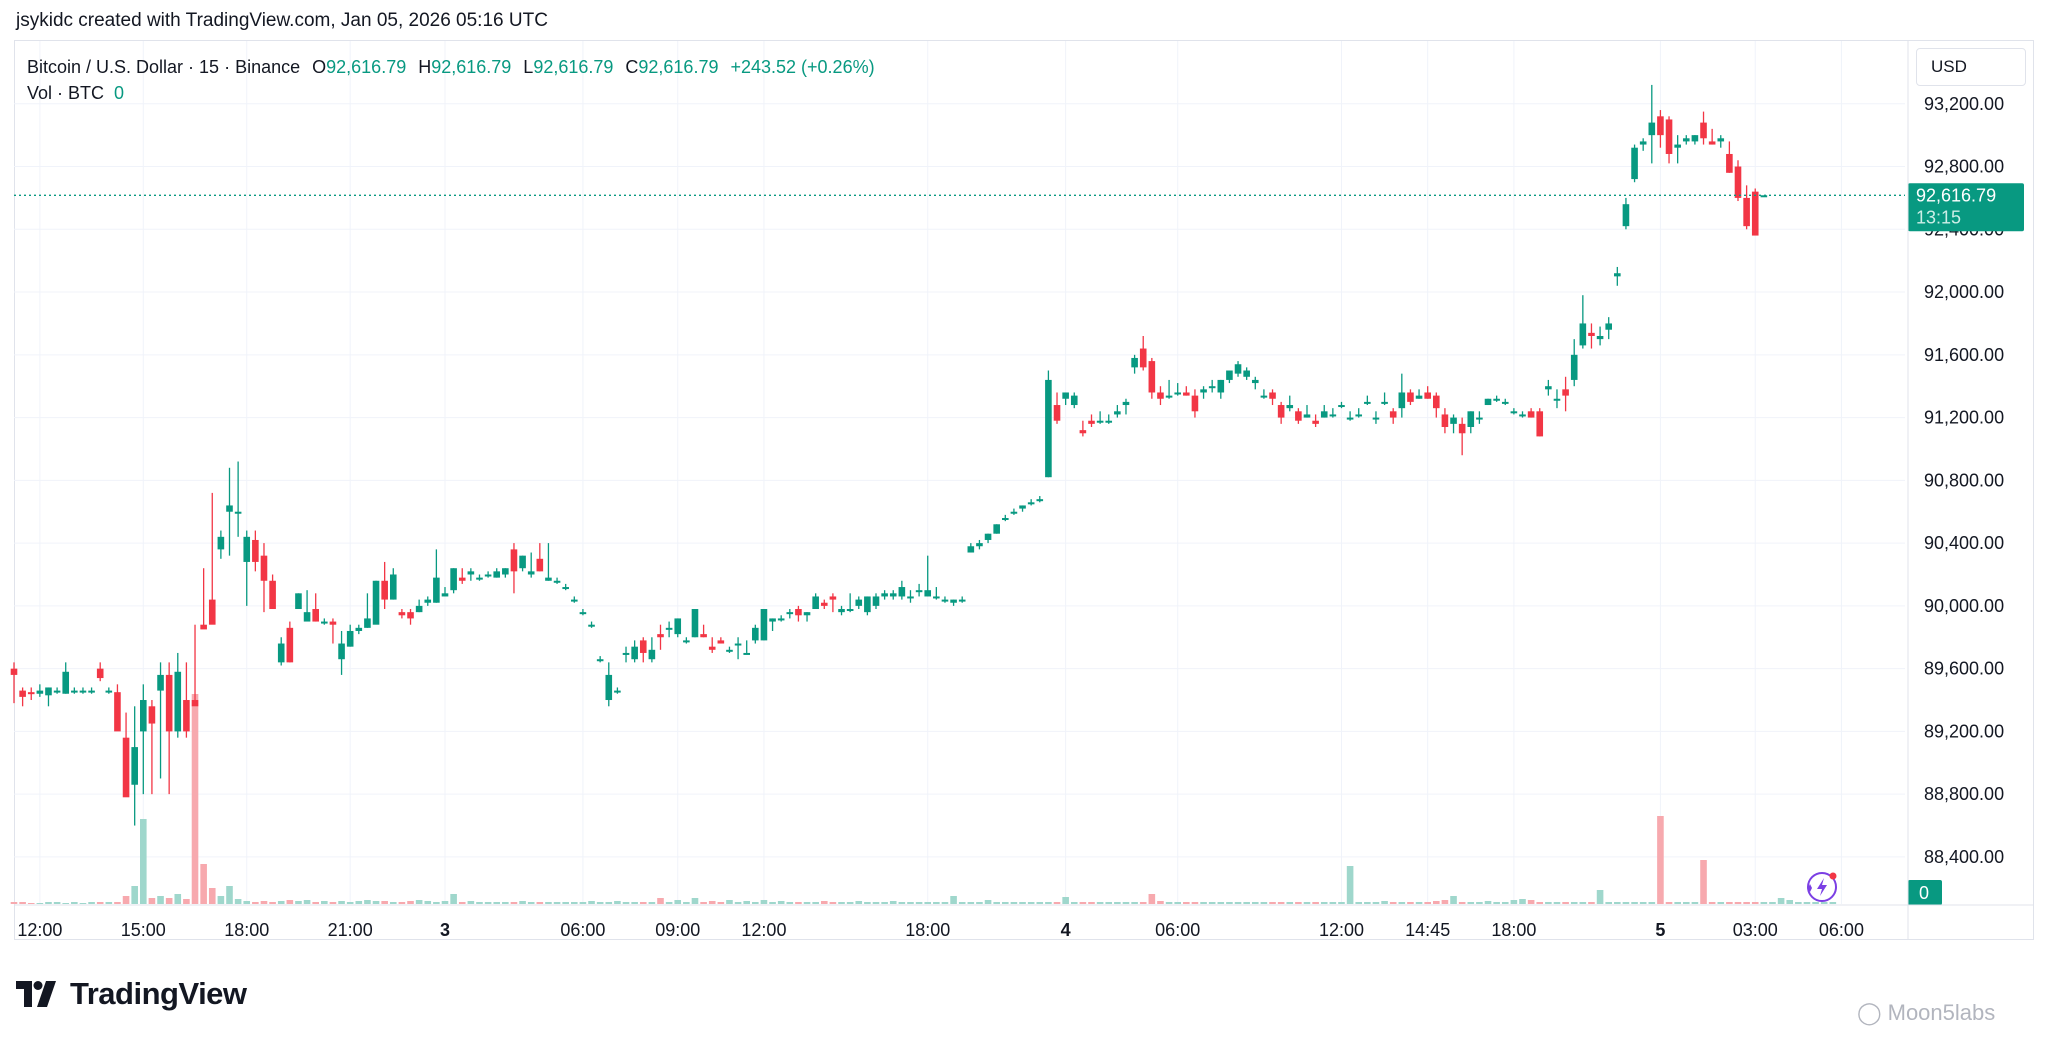  Describe the element at coordinates (1833, 876) in the screenshot. I see `lightning-icon-dot` at that location.